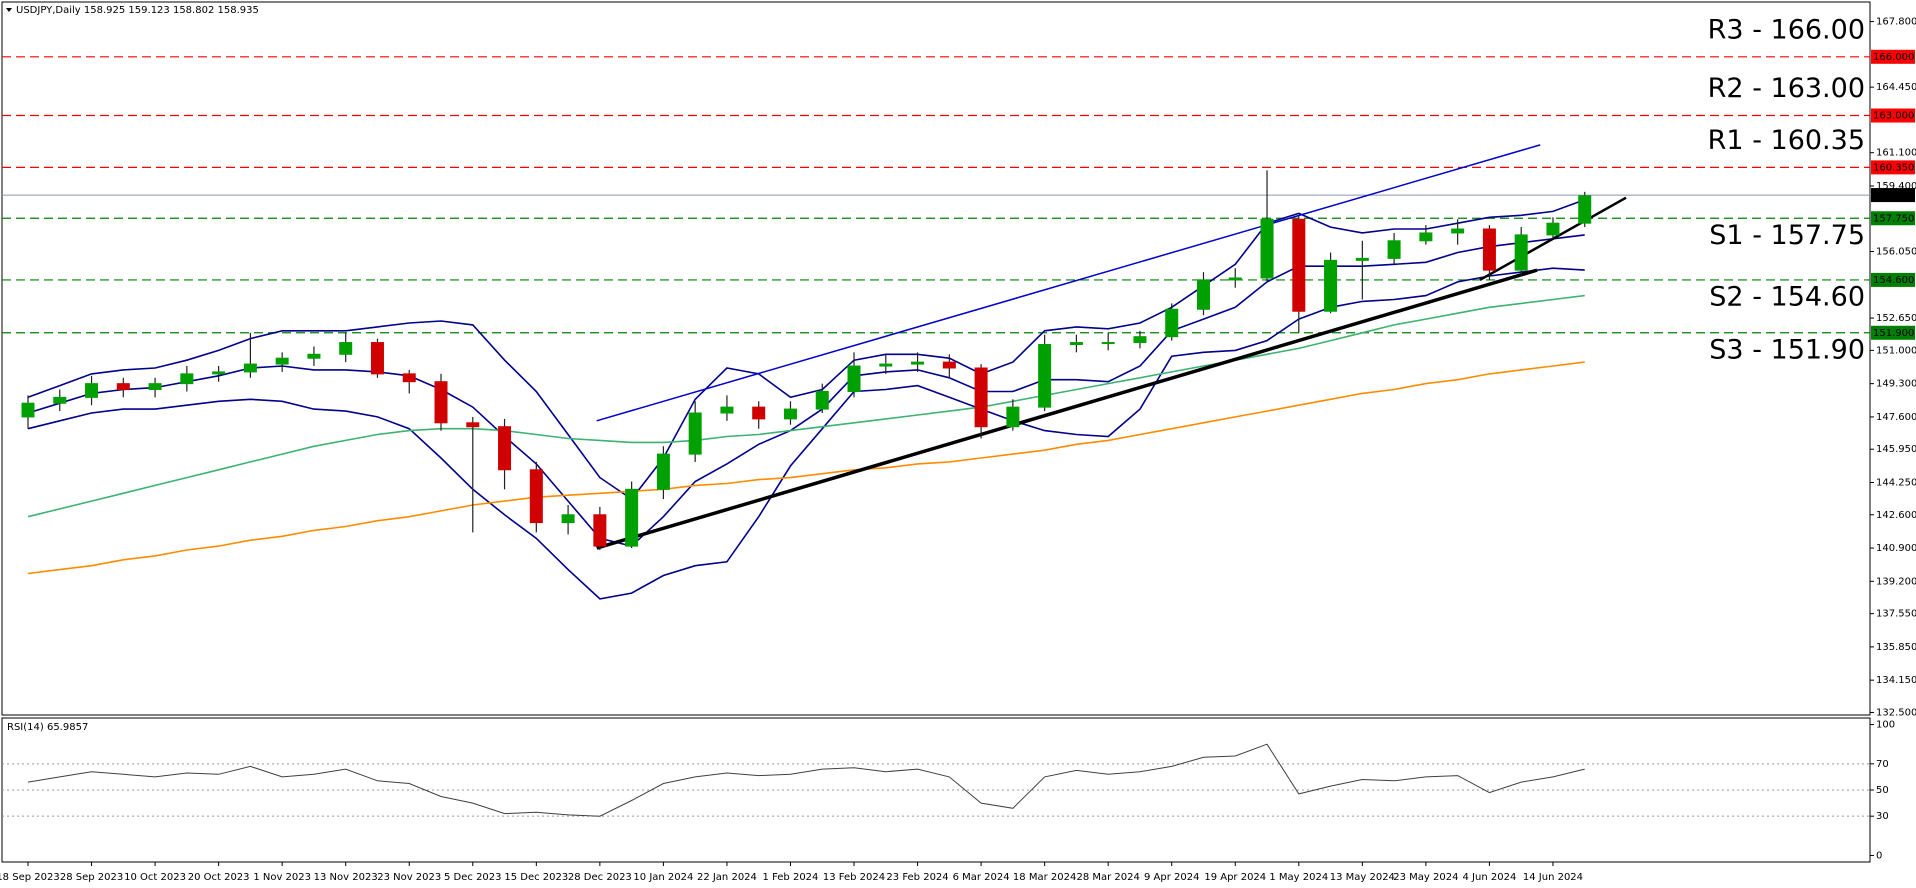  What do you see at coordinates (1786, 88) in the screenshot?
I see `level-label: R2 - 163.00` at bounding box center [1786, 88].